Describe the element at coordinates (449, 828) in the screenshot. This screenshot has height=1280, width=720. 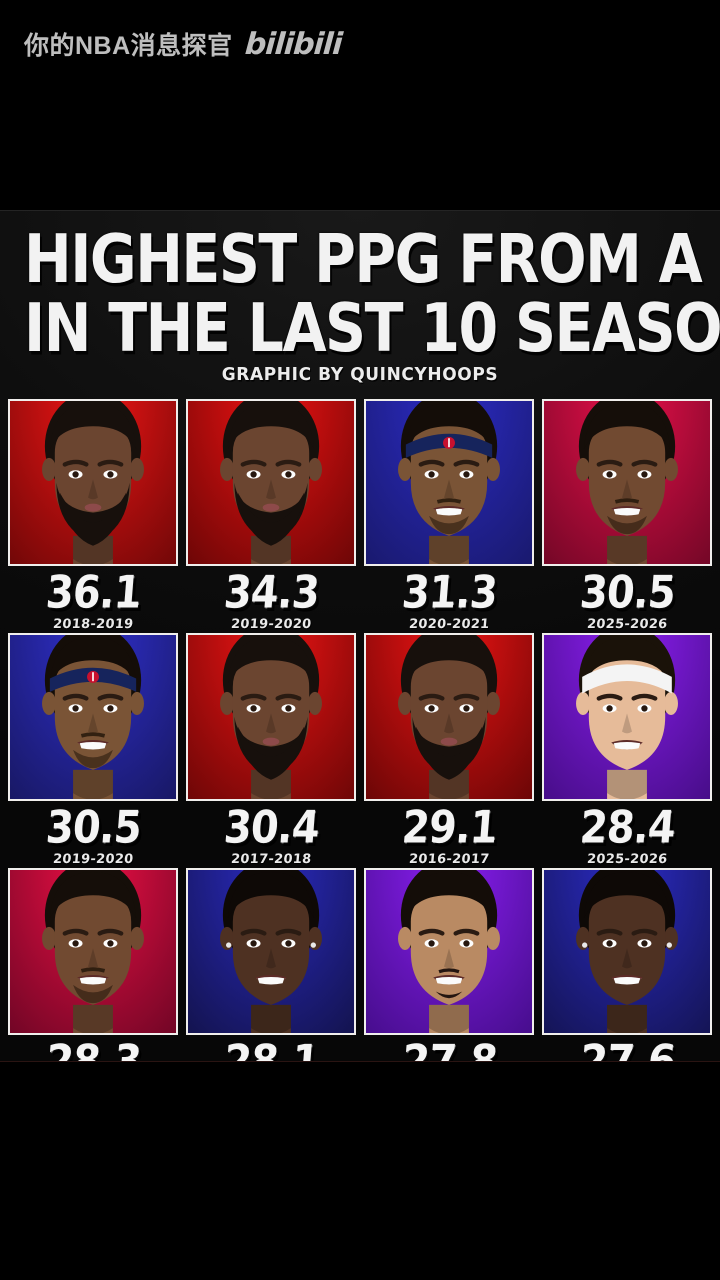
I see `ppg-value: 29.1` at that location.